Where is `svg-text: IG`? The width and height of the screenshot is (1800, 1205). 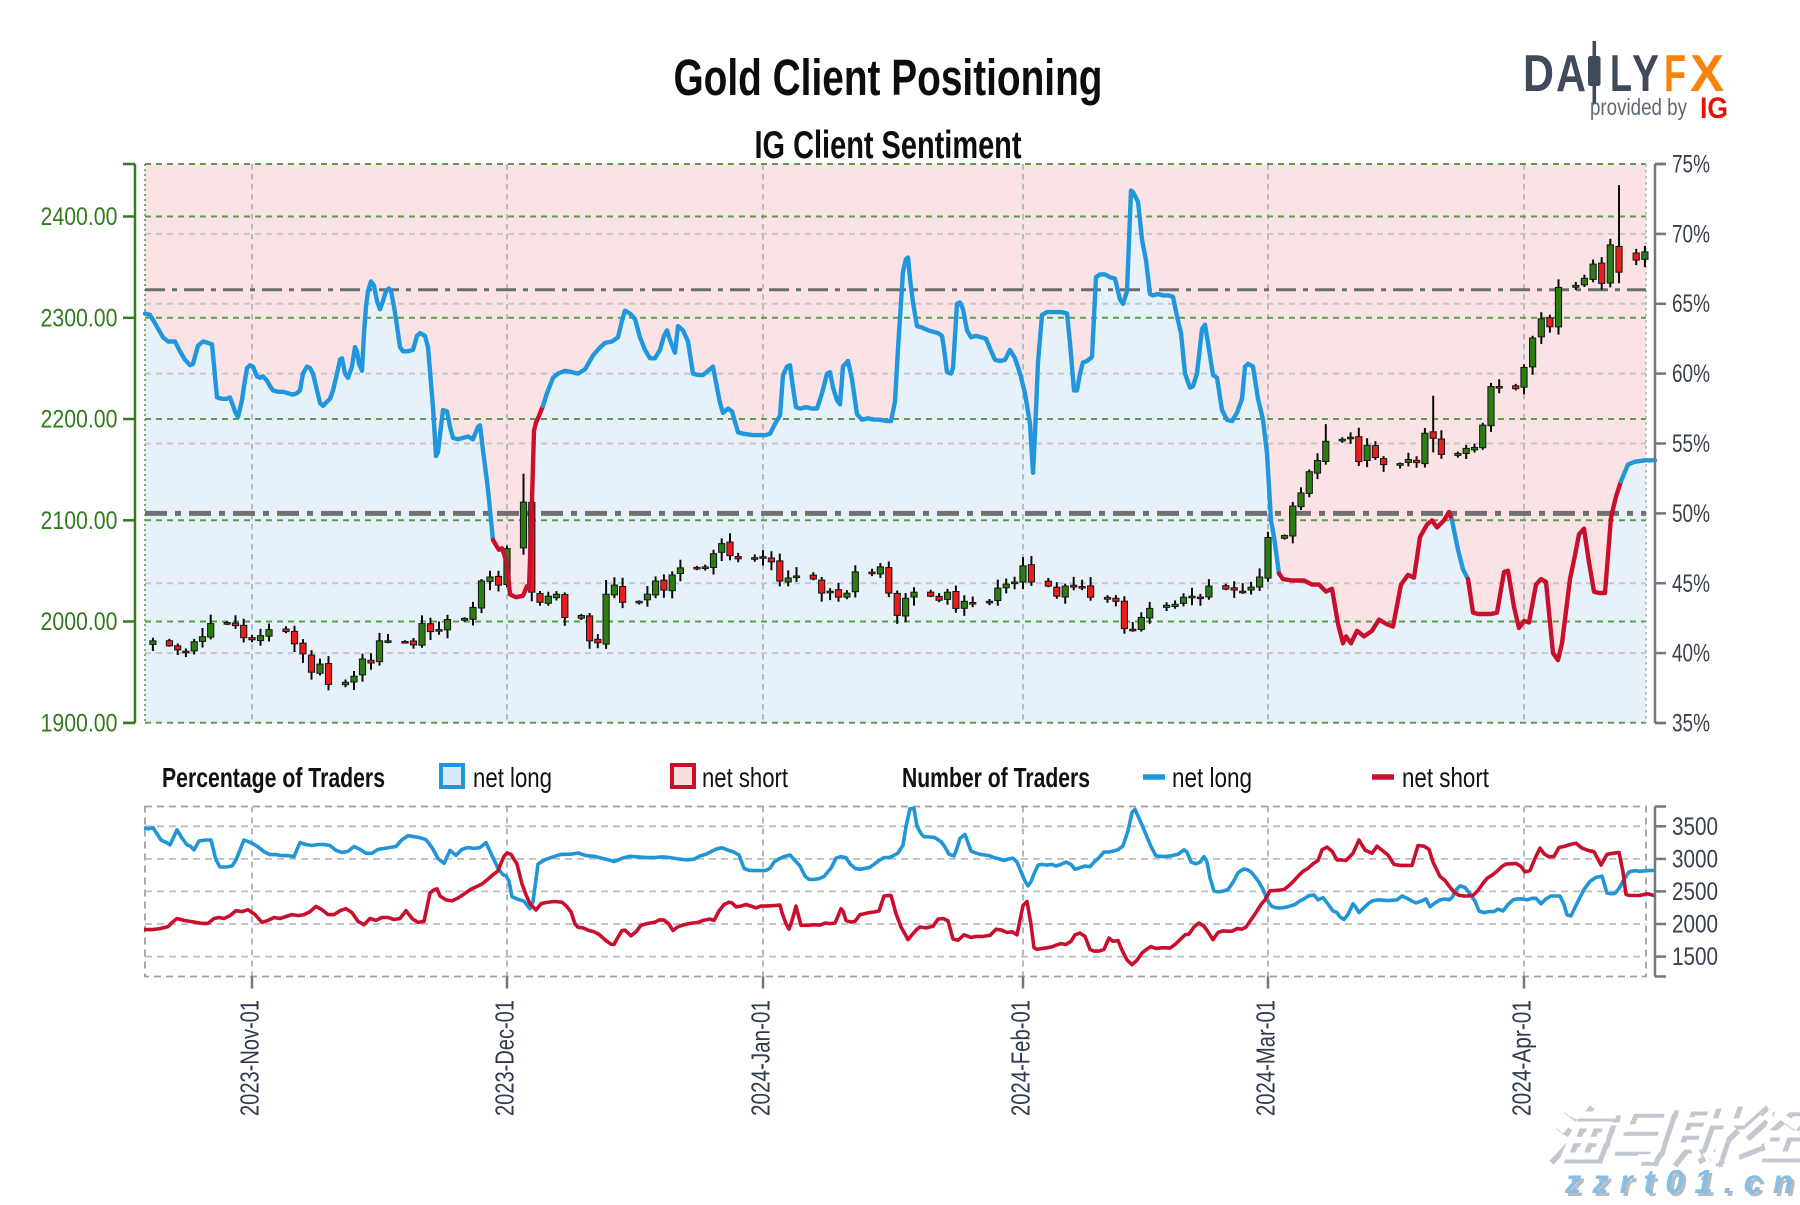
svg-text: IG is located at coordinates (1714, 108).